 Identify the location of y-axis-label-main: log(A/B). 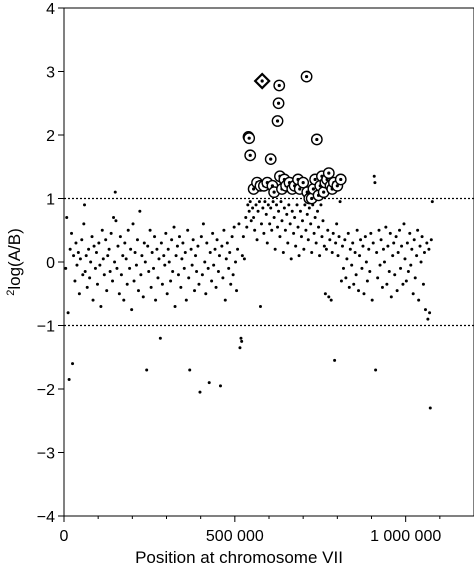
(14, 258).